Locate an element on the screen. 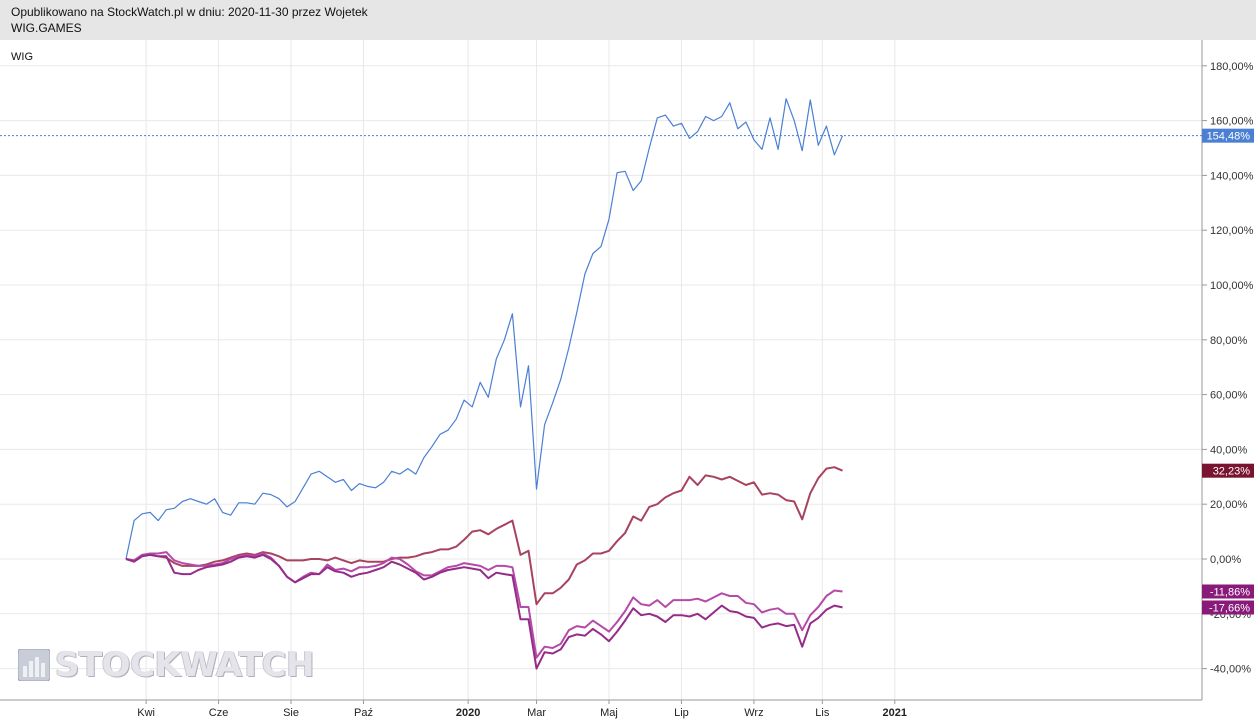 The image size is (1256, 720). y-tick-label: -40,00% is located at coordinates (1230, 670).